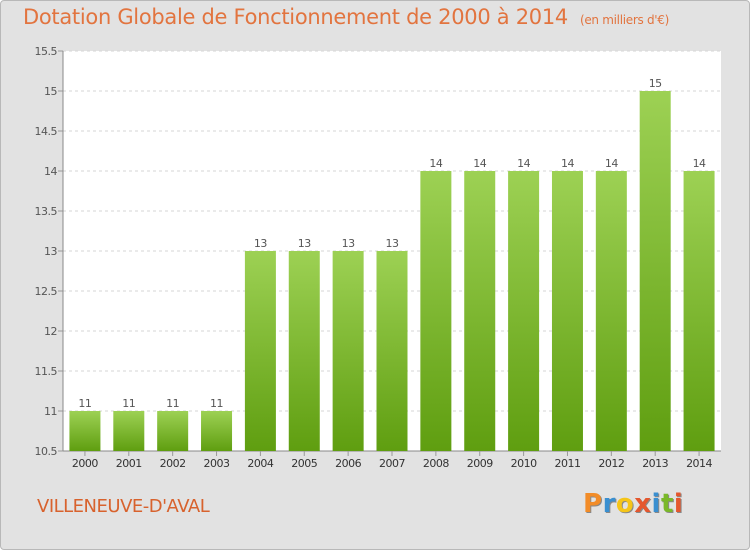 Image resolution: width=750 pixels, height=550 pixels. Describe the element at coordinates (46, 131) in the screenshot. I see `y-tick-label: 14.5` at that location.